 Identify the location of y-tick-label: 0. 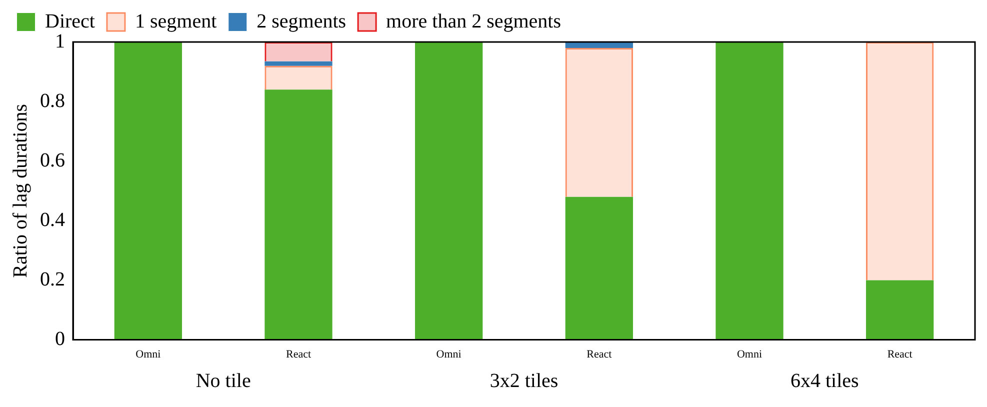
(60, 339).